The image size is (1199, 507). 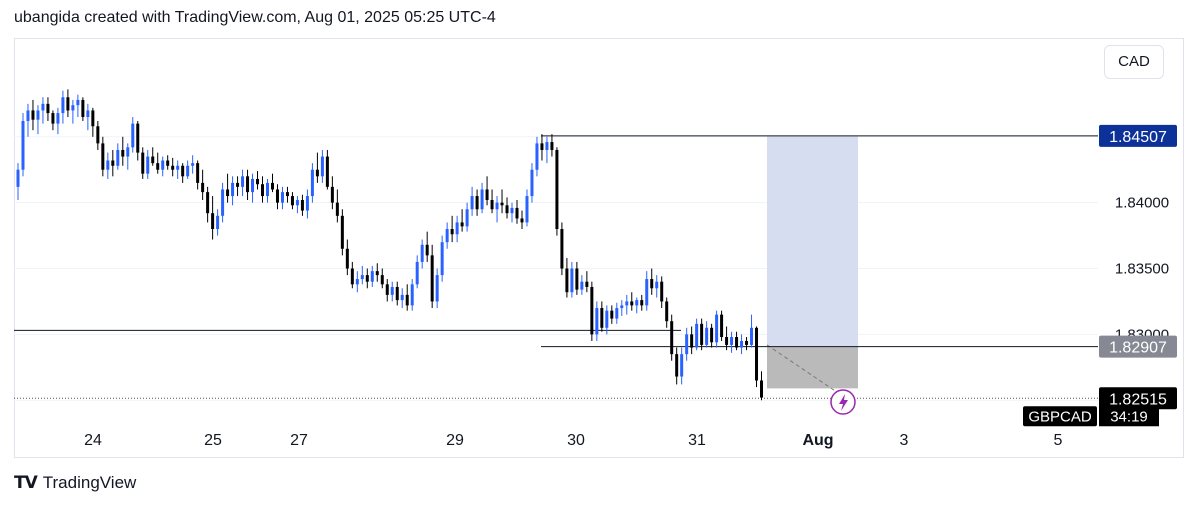 I want to click on entry-price-tag-bg, so click(x=1138, y=346).